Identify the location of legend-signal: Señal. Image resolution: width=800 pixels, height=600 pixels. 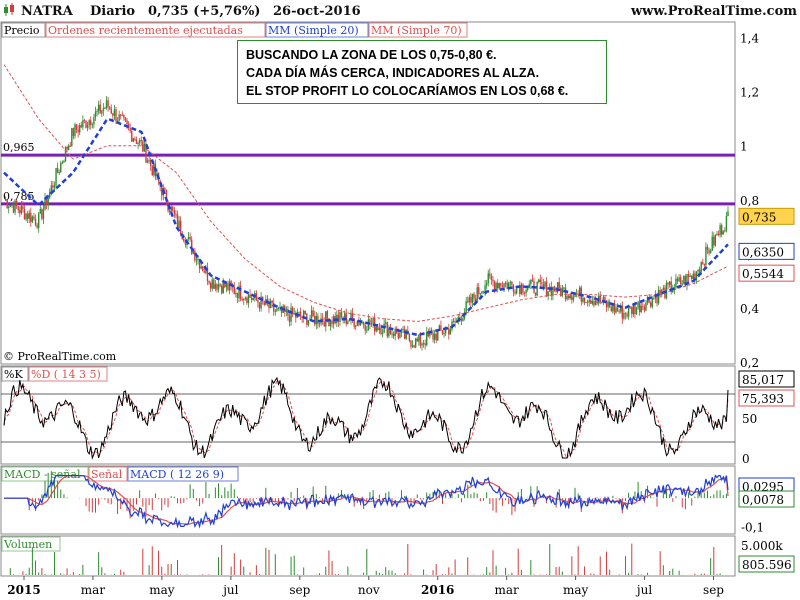
(107, 474).